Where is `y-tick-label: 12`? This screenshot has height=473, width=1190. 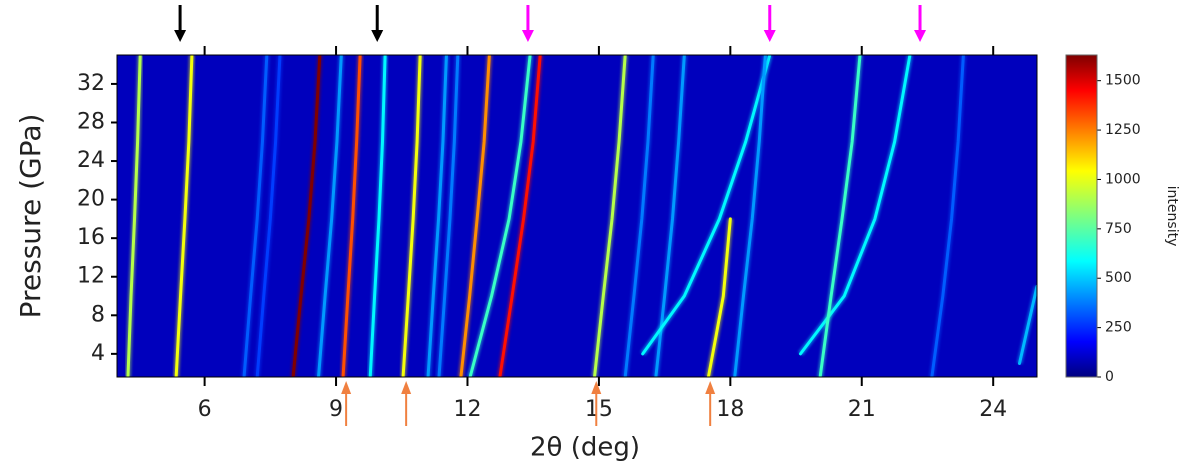
y-tick-label: 12 is located at coordinates (91, 276).